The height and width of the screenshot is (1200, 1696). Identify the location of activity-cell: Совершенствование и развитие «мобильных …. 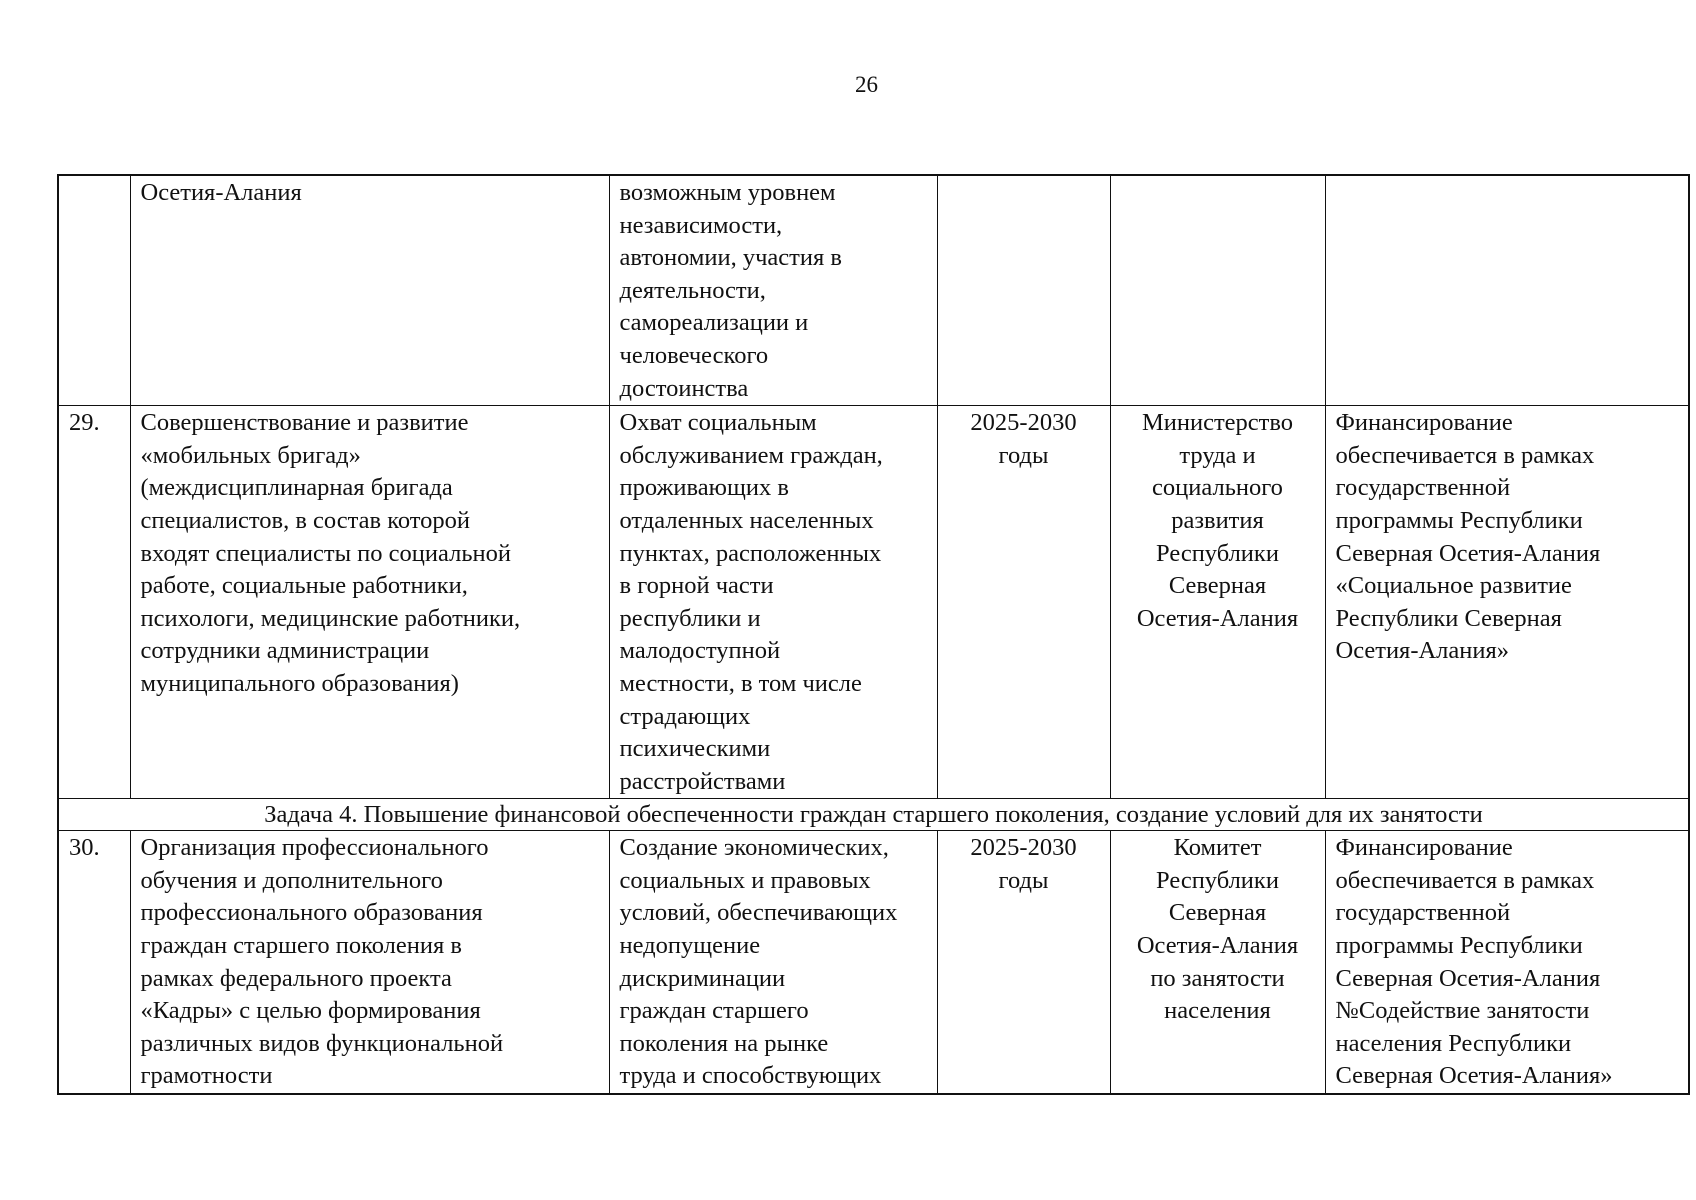
(369, 602).